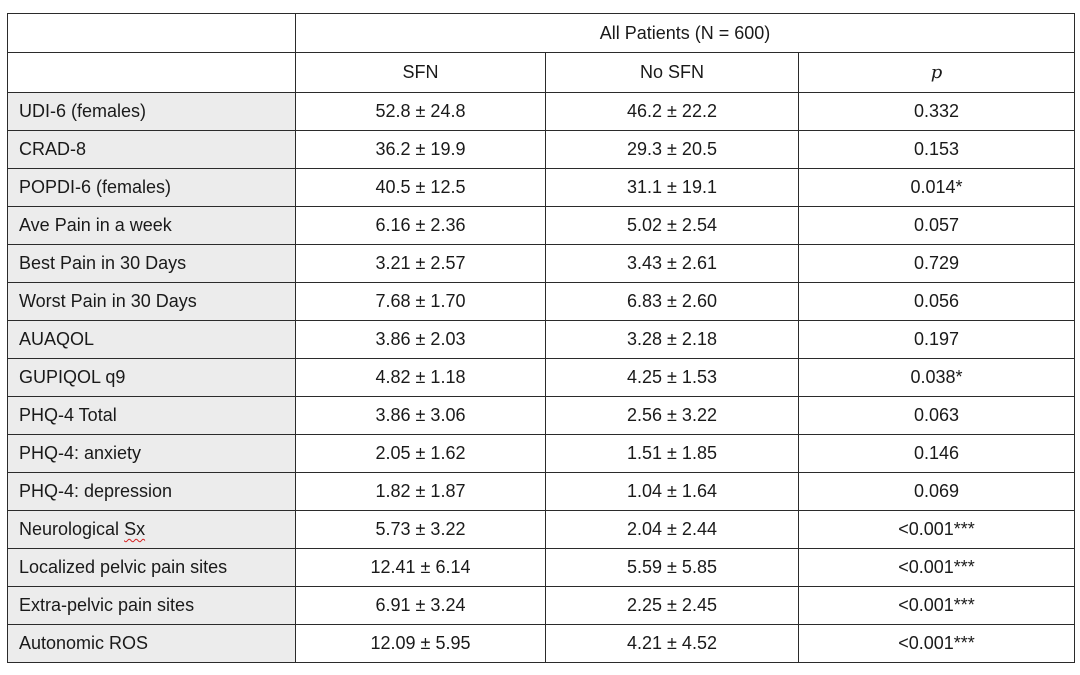 This screenshot has height=675, width=1080. Describe the element at coordinates (151, 529) in the screenshot. I see `row-label: Neurological Sx` at that location.